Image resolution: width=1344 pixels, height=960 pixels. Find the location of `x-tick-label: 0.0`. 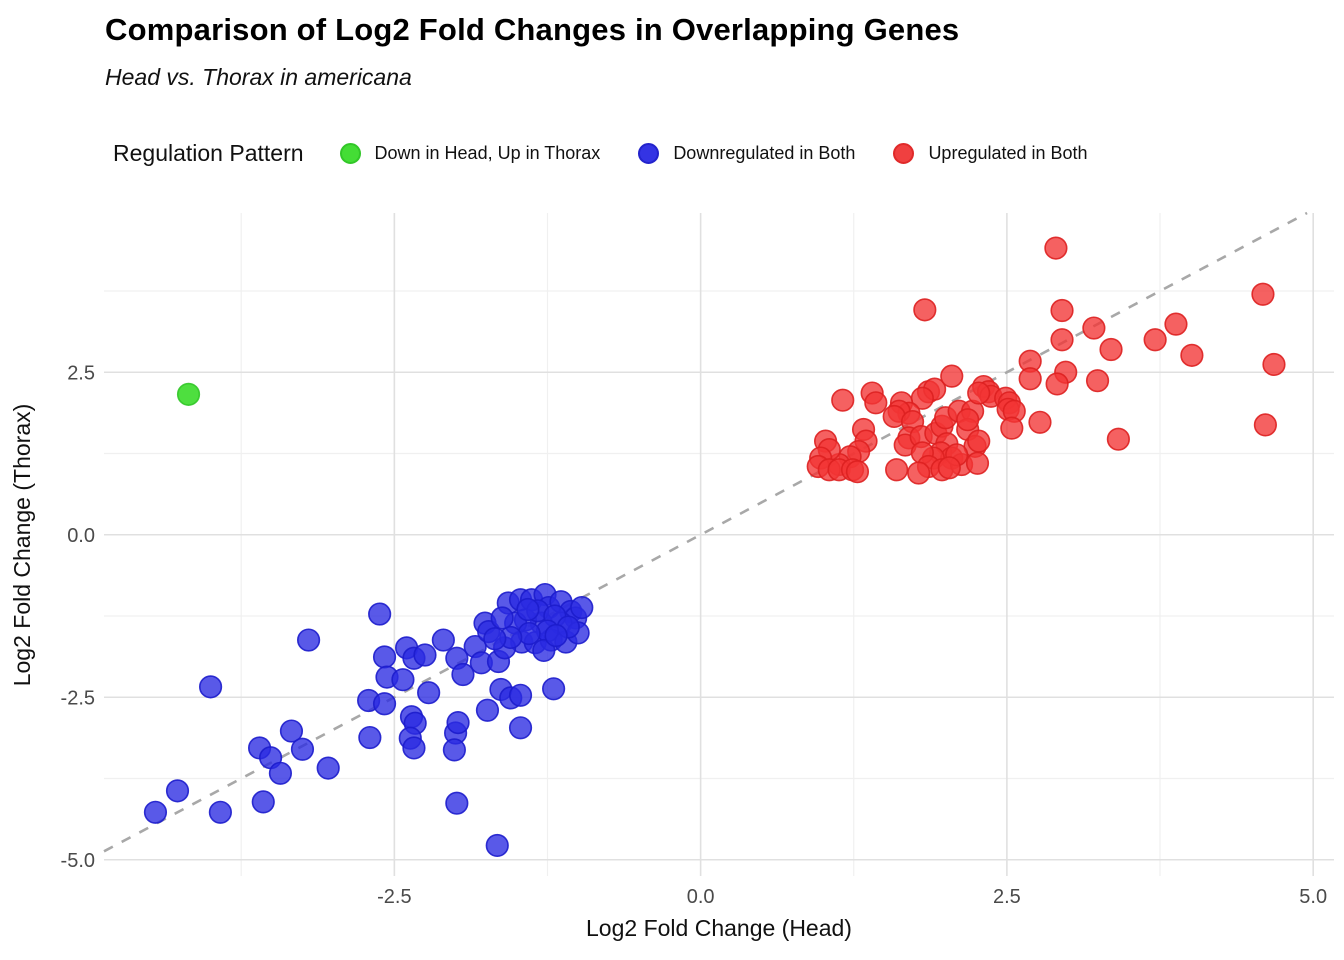

x-tick-label: 0.0 is located at coordinates (701, 897).